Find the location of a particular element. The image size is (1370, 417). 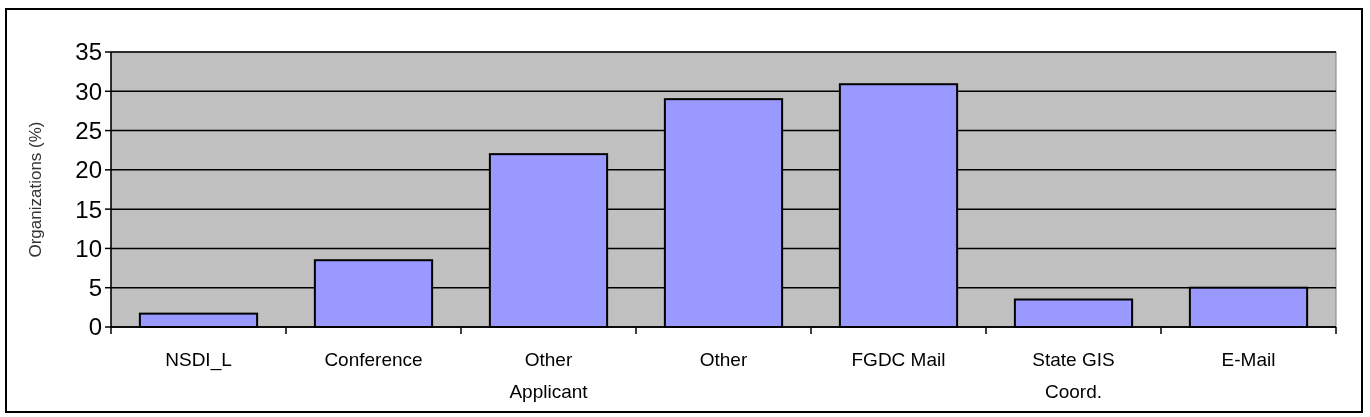

x-tick-label: Other is located at coordinates (723, 359).